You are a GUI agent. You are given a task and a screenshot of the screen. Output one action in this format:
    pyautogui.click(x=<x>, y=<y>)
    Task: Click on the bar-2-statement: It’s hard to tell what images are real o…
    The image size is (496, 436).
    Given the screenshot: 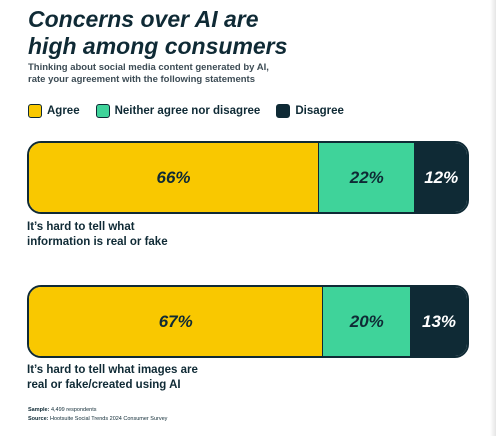 What is the action you would take?
    pyautogui.click(x=157, y=378)
    